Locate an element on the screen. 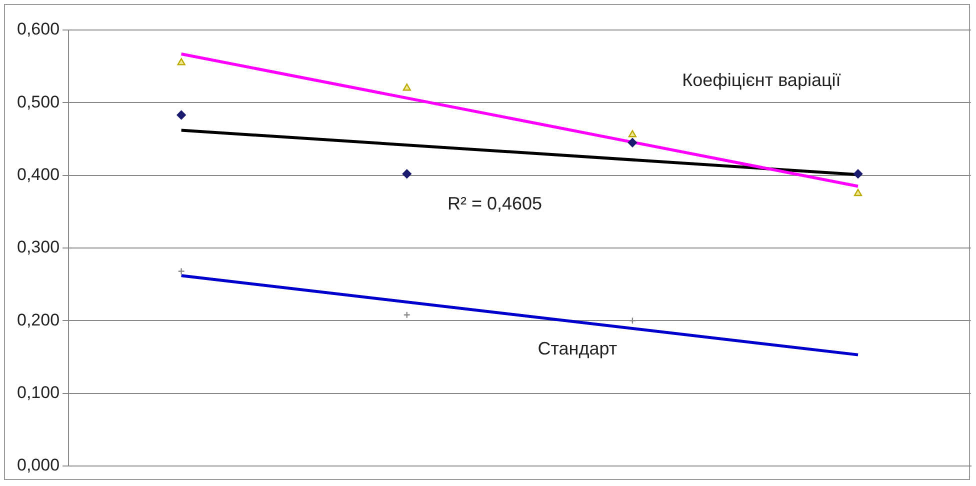 The image size is (976, 486). annotation: Стандарт is located at coordinates (578, 348).